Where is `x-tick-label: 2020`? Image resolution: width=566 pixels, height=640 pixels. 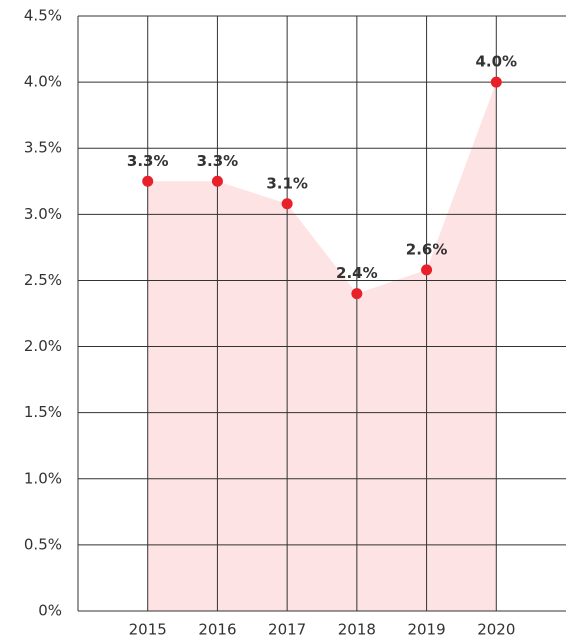 x-tick-label: 2020 is located at coordinates (496, 630).